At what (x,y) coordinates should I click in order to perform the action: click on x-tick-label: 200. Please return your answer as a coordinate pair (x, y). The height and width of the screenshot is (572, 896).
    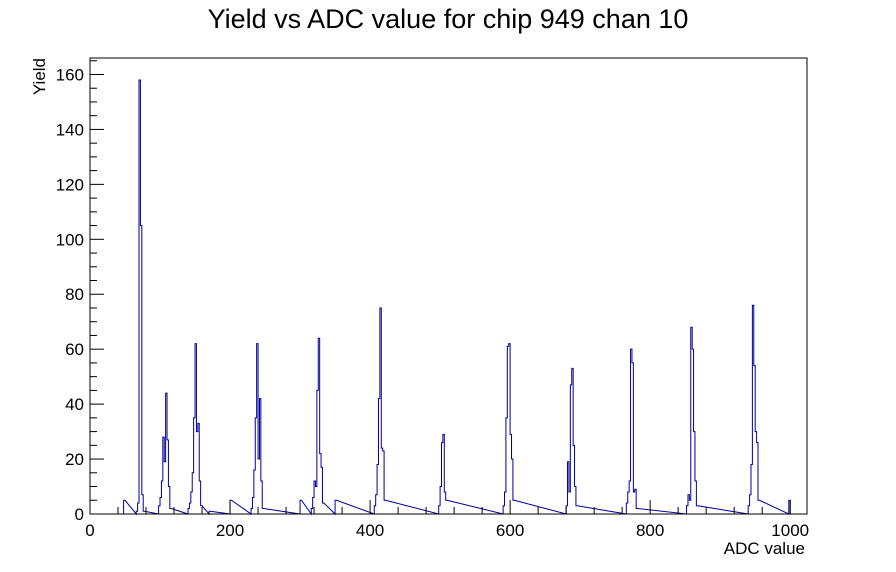
    Looking at the image, I should click on (230, 530).